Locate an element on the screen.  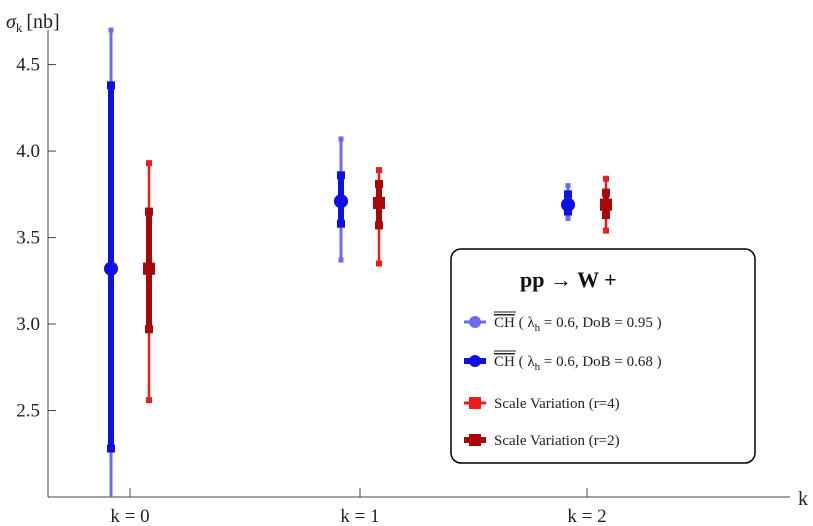
legend-label: CH ( λh = 0.6, DoB = 0.68 ) is located at coordinates (578, 363).